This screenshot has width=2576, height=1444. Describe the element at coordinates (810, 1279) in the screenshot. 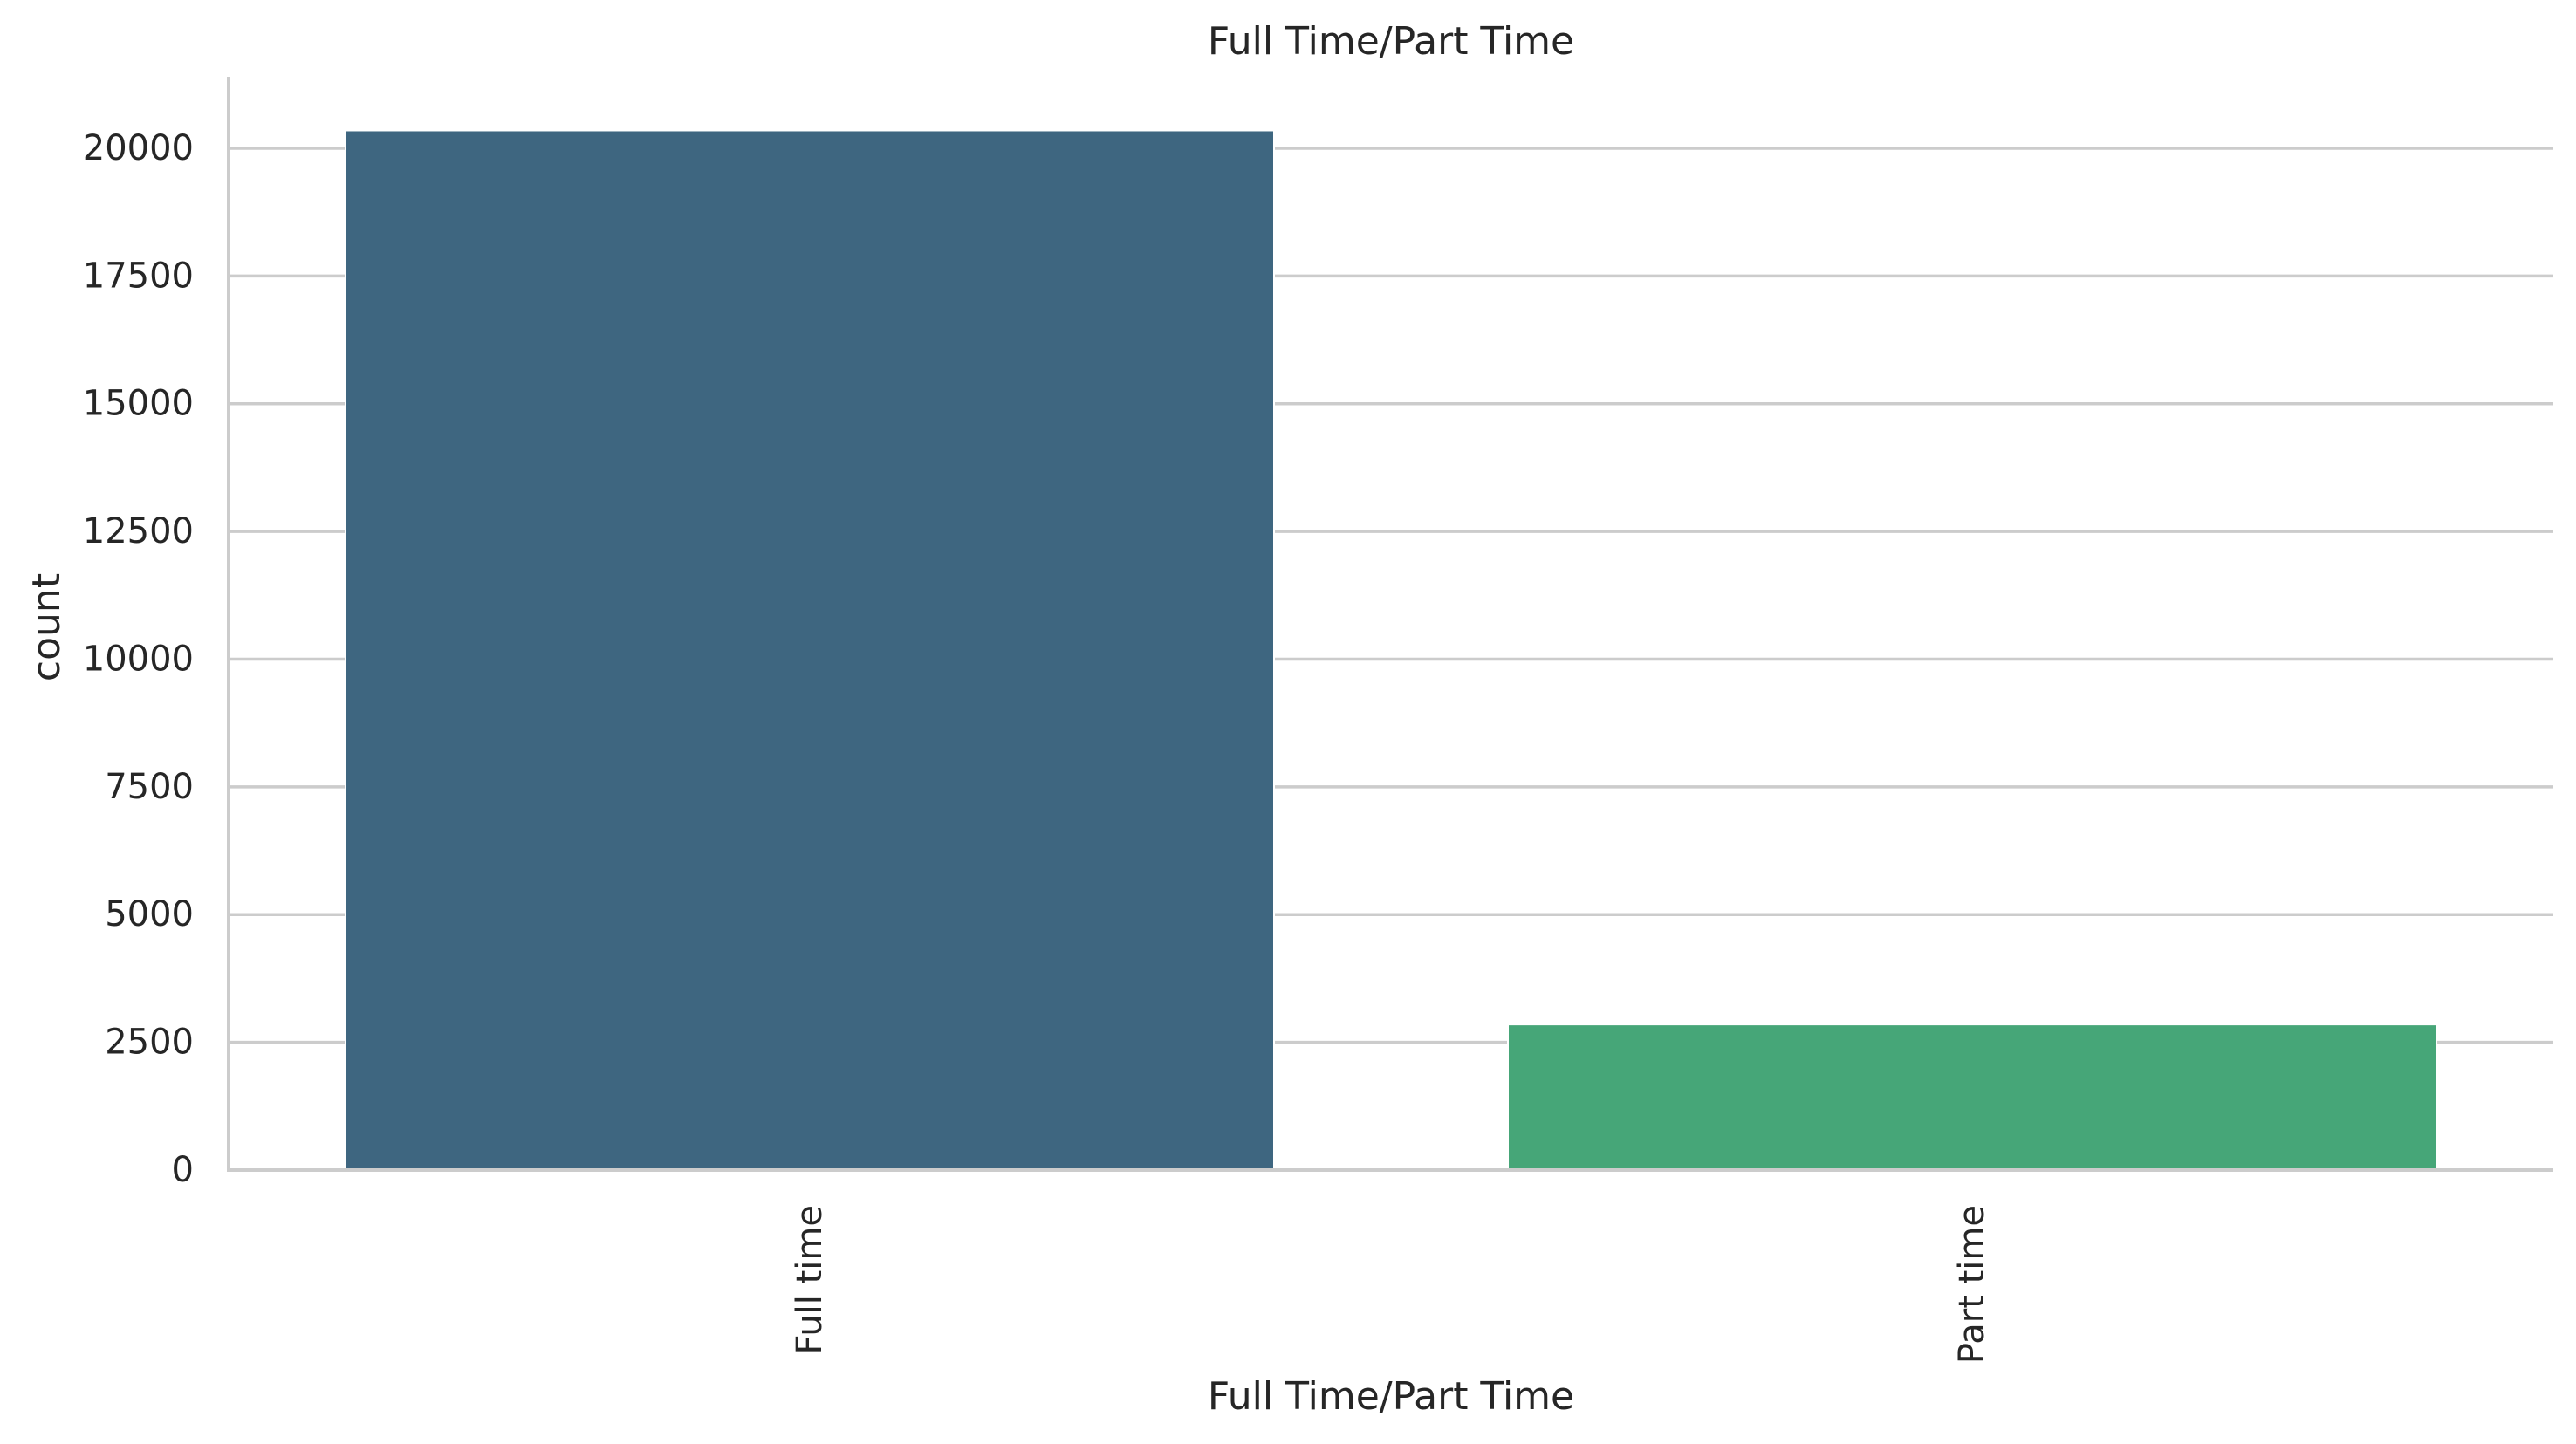

I see `x-tick-label: Full time` at that location.